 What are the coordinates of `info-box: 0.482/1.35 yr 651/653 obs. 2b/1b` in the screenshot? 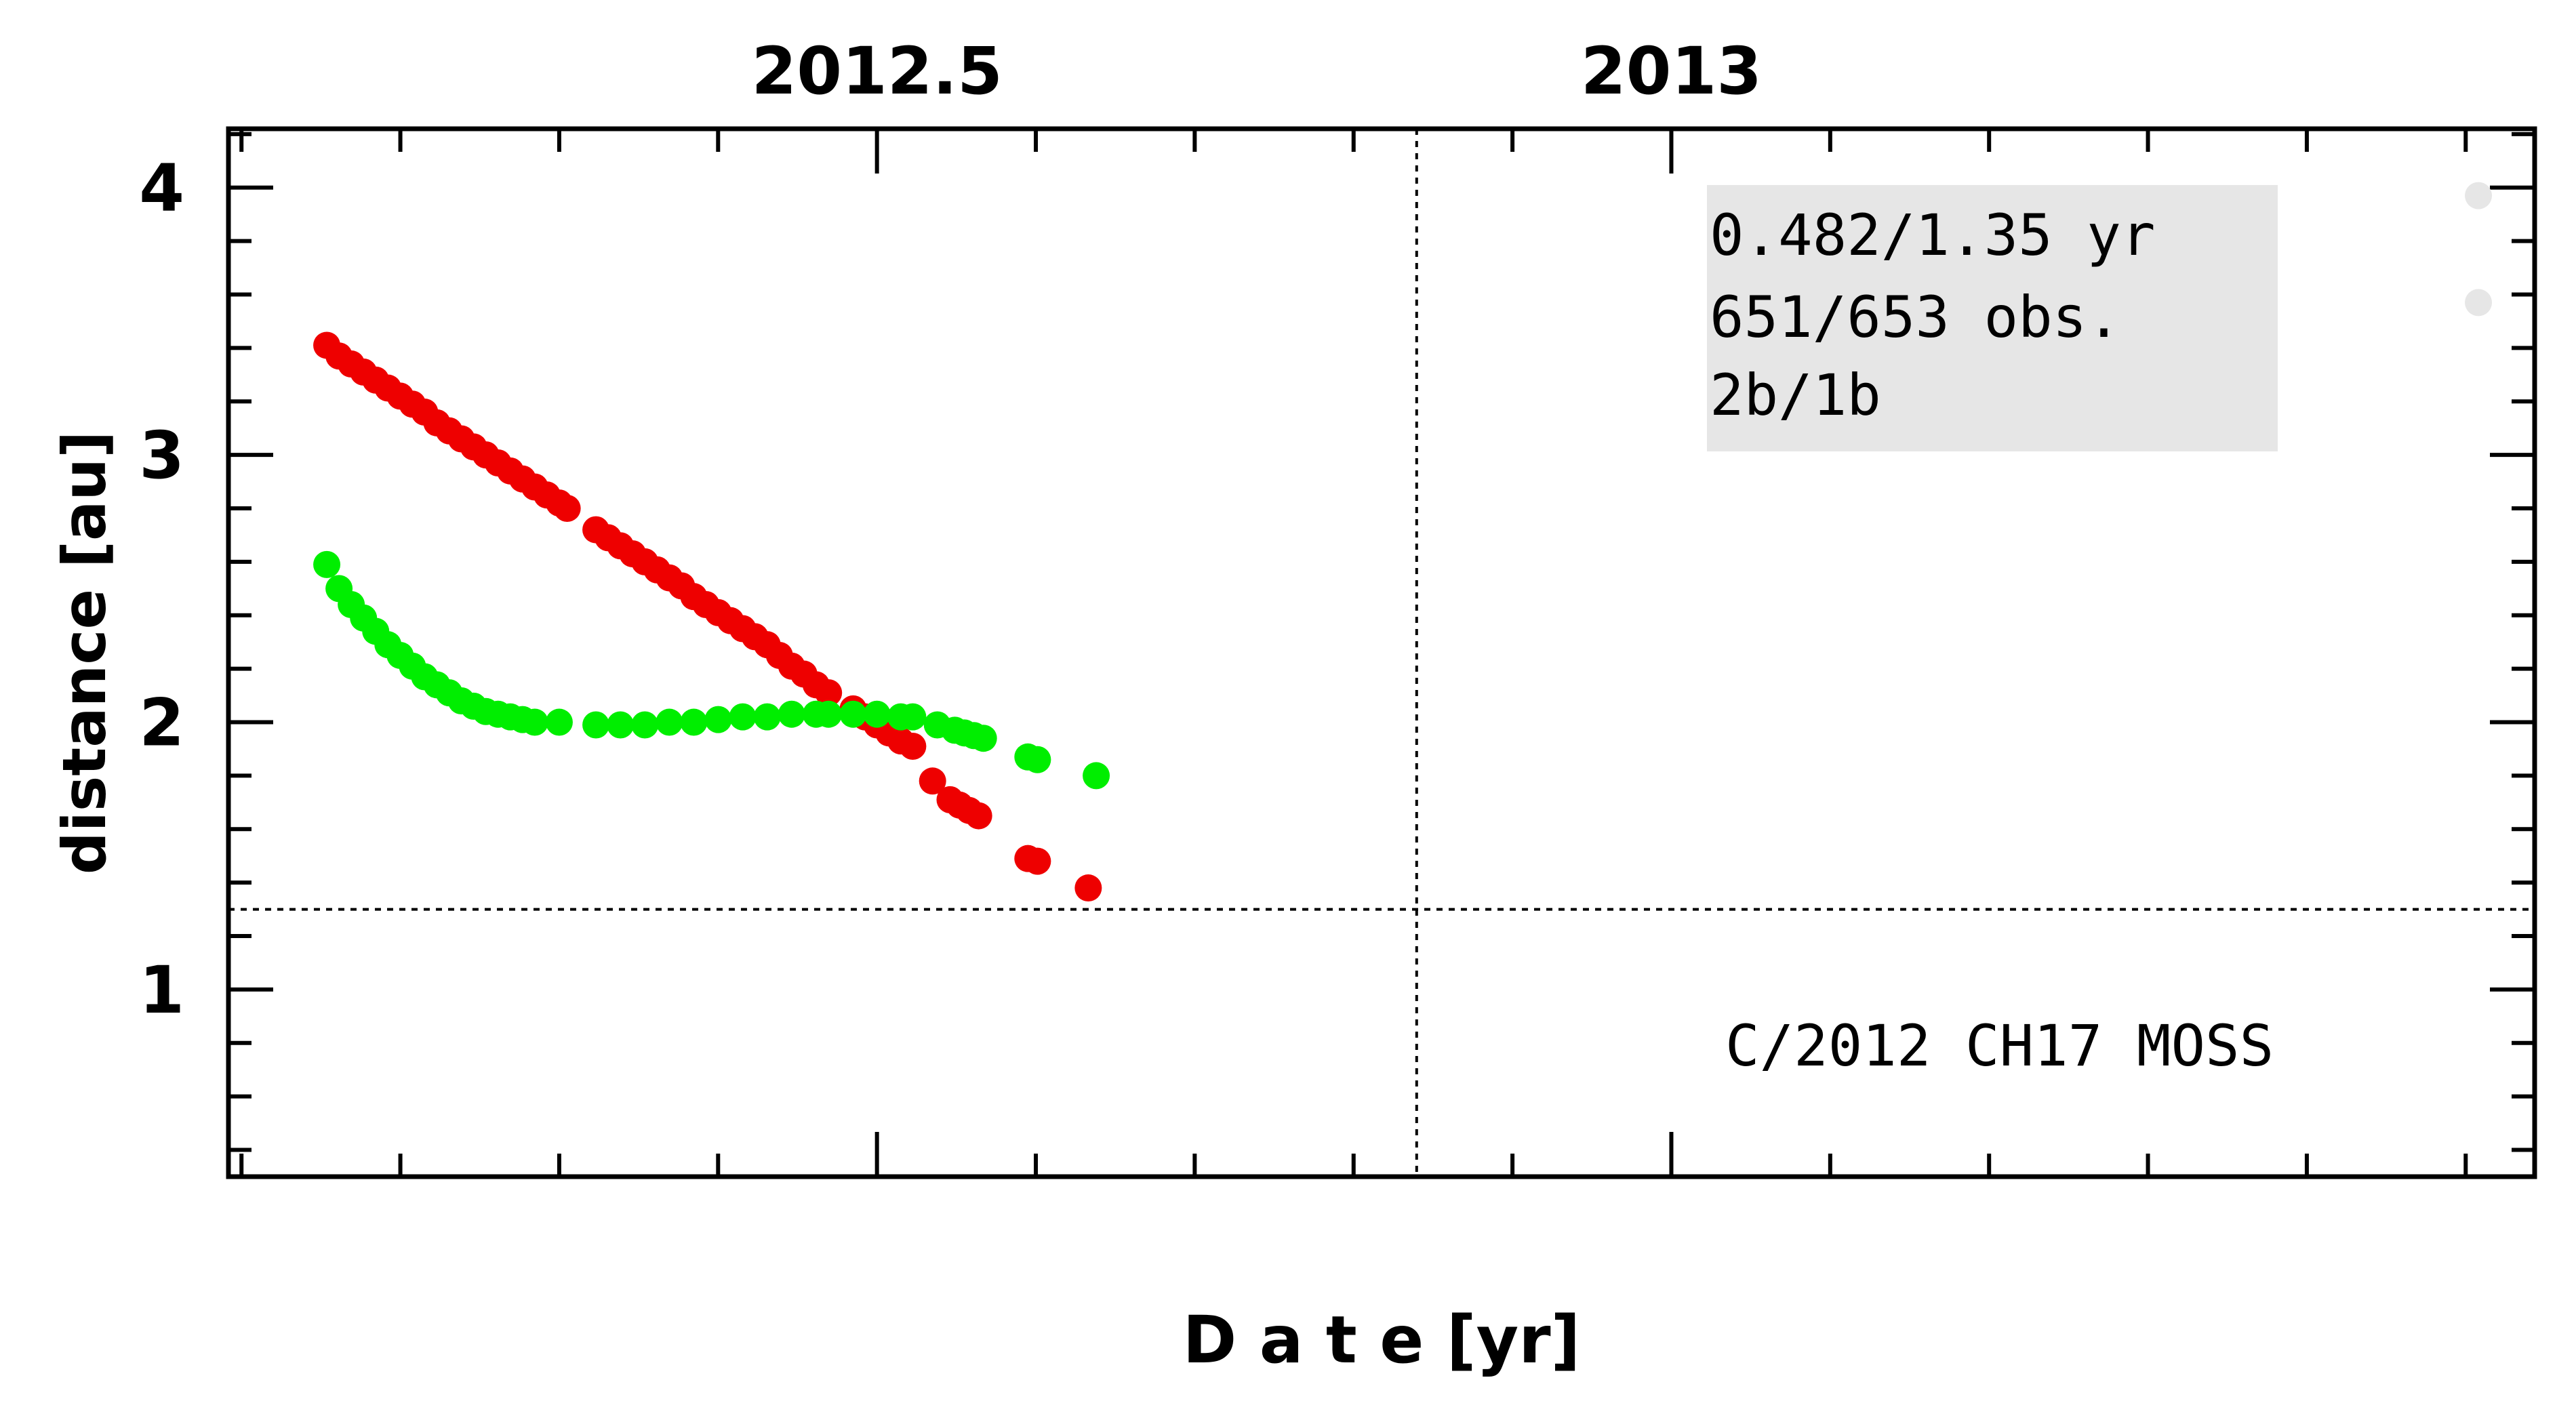 It's located at (1992, 318).